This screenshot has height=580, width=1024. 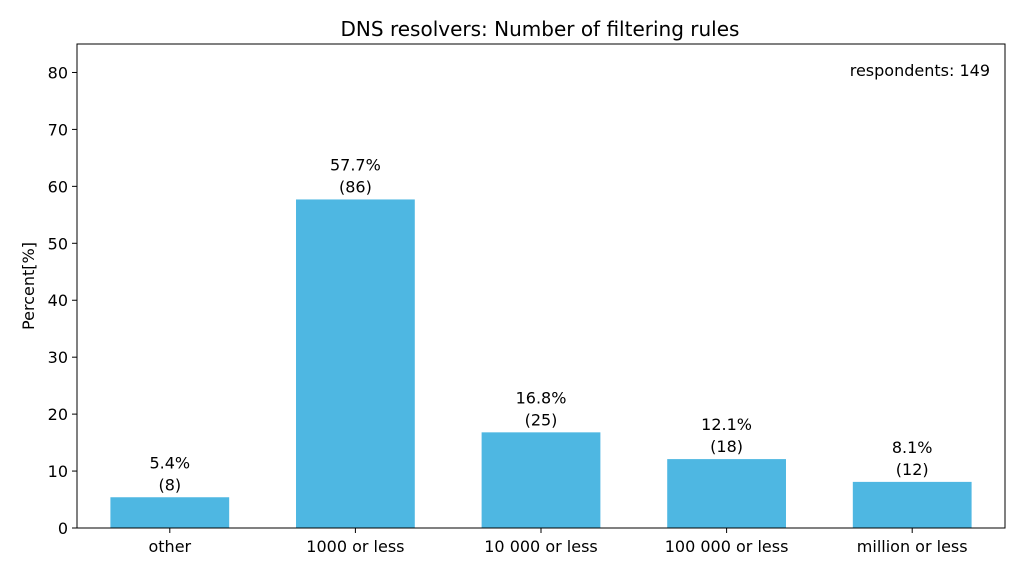 I want to click on y-tick-label-0: 0, so click(x=63, y=528).